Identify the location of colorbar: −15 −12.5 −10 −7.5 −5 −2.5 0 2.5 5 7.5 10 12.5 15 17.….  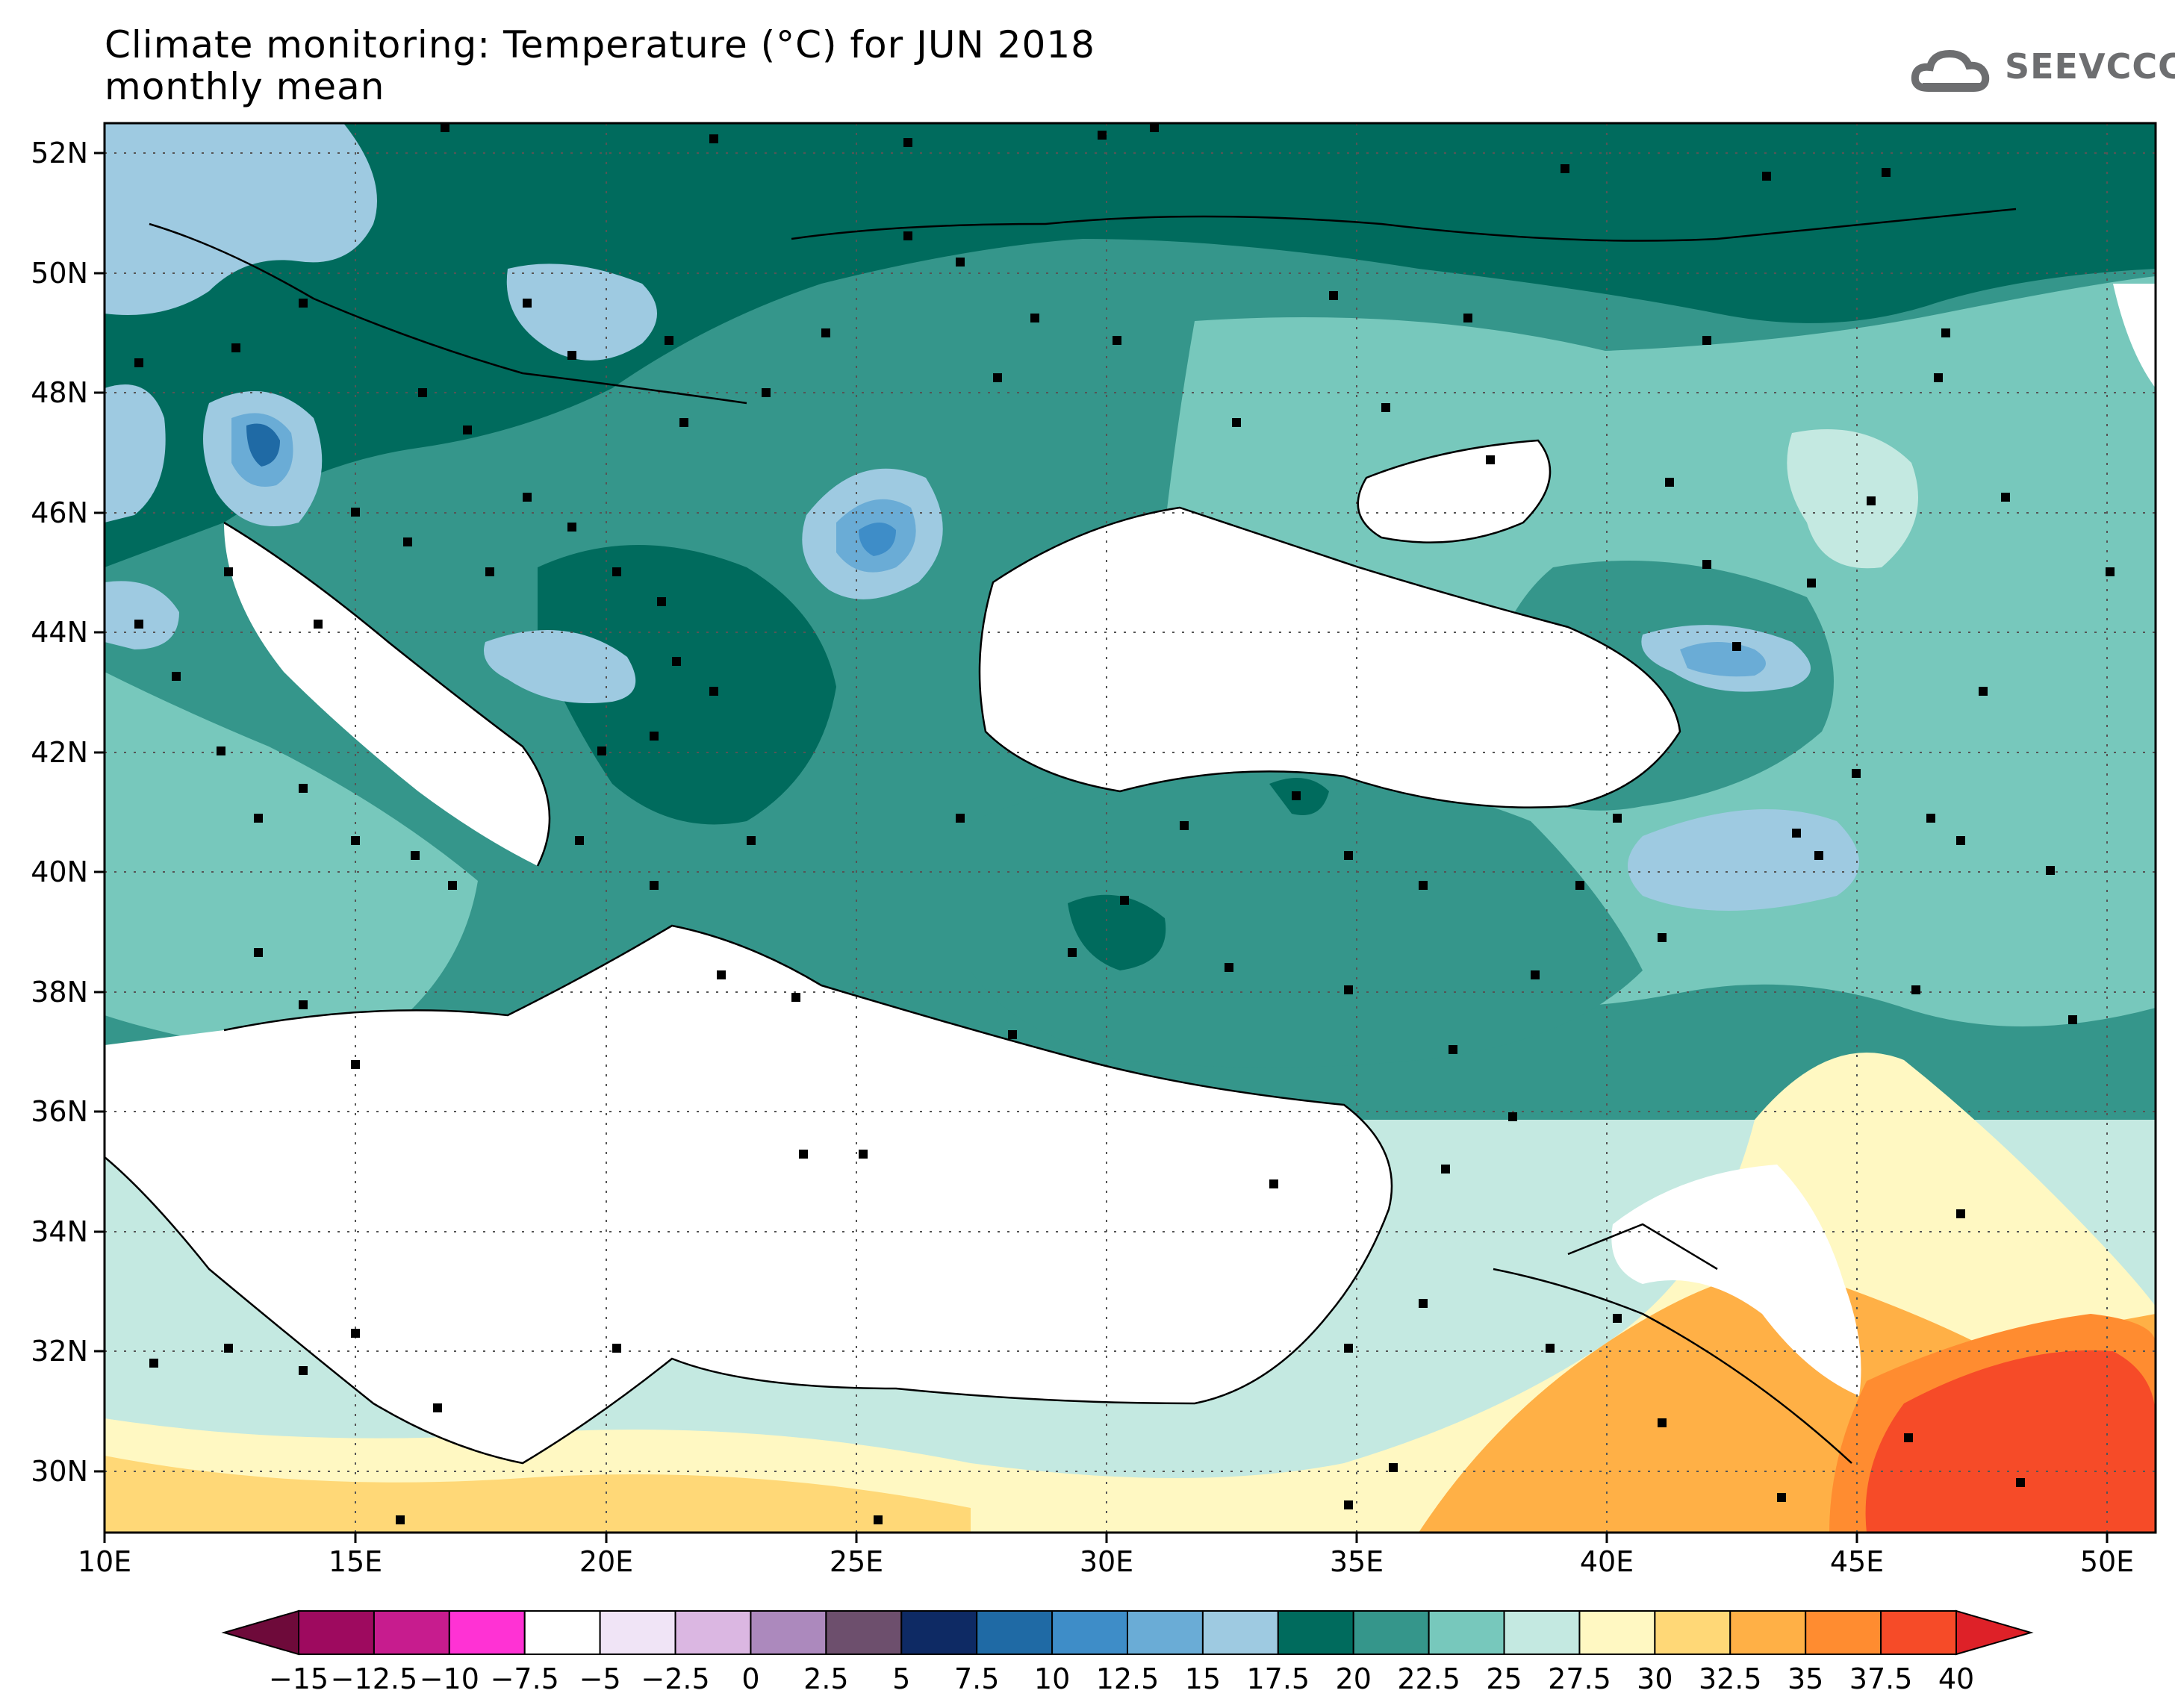
(1127, 1652).